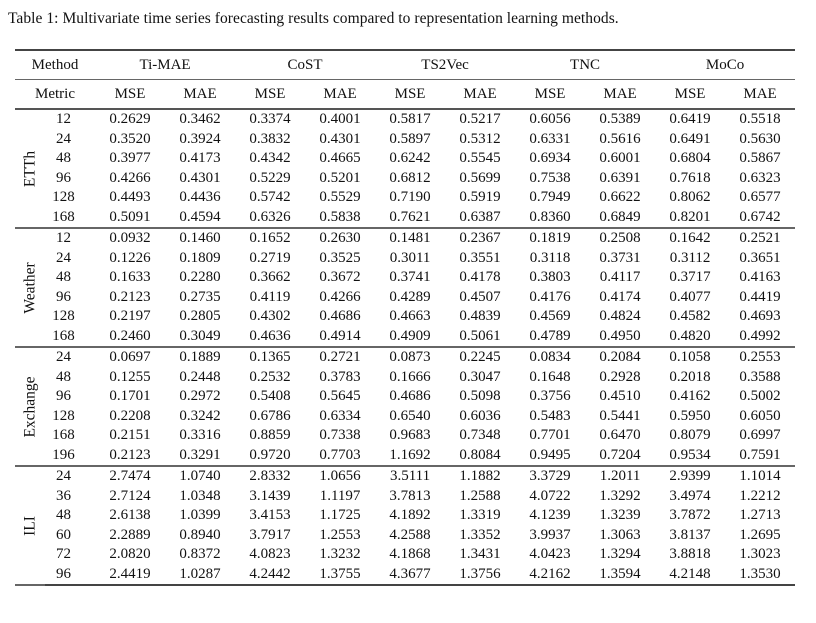  Describe the element at coordinates (550, 376) in the screenshot. I see `value-cell: 0.1648` at that location.